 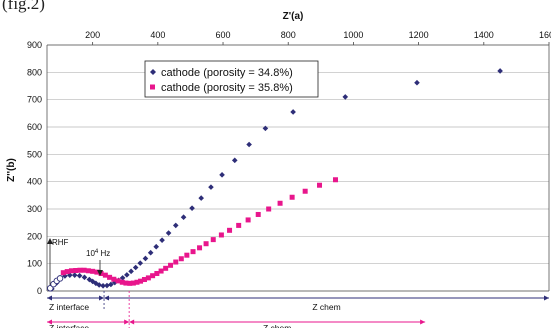 What do you see at coordinates (23, 6) in the screenshot?
I see `figure-label: (fig.2)` at bounding box center [23, 6].